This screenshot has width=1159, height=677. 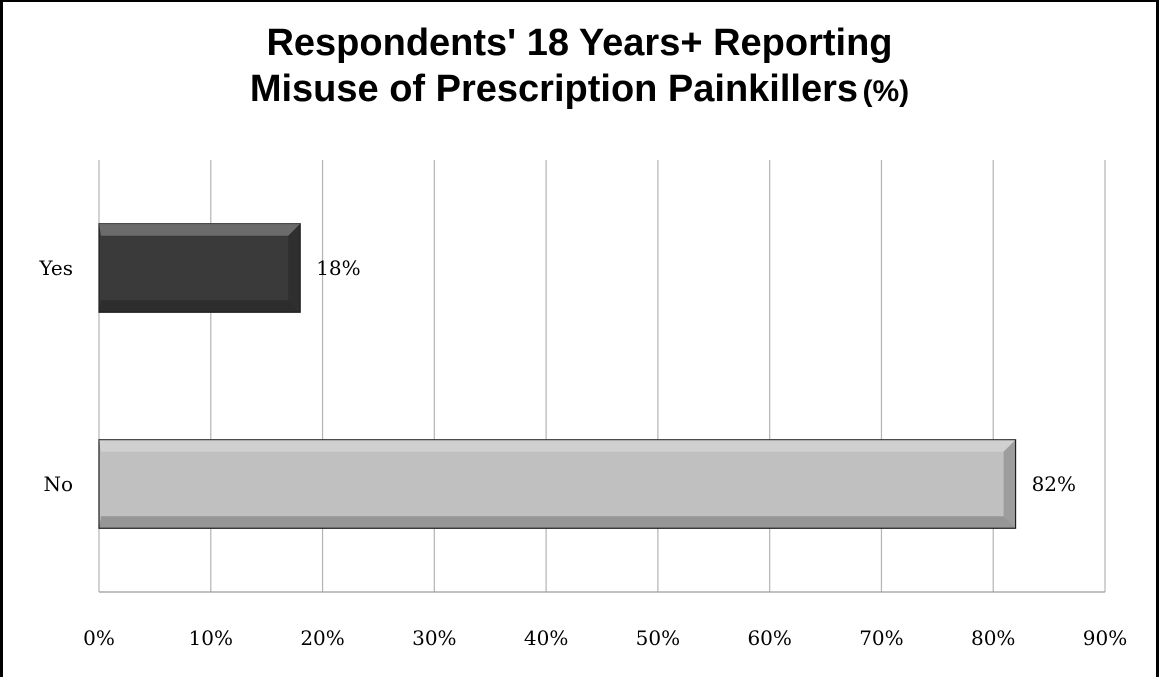 What do you see at coordinates (55, 268) in the screenshot?
I see `category-label: Yes` at bounding box center [55, 268].